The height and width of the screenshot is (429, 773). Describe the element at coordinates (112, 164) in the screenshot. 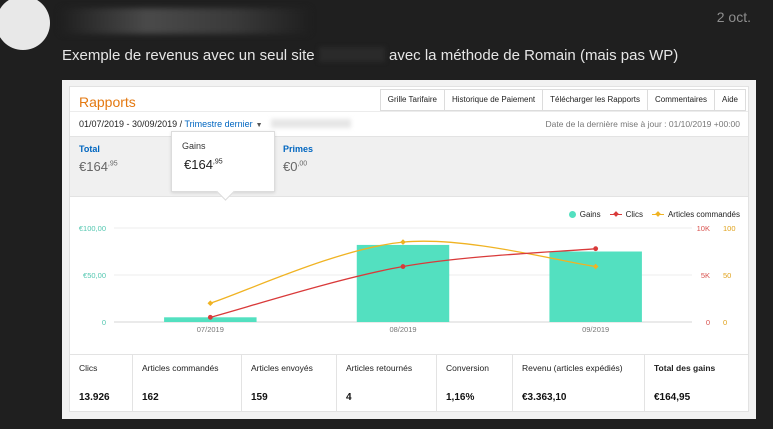

I see `metric-total-fraction: ,95` at that location.